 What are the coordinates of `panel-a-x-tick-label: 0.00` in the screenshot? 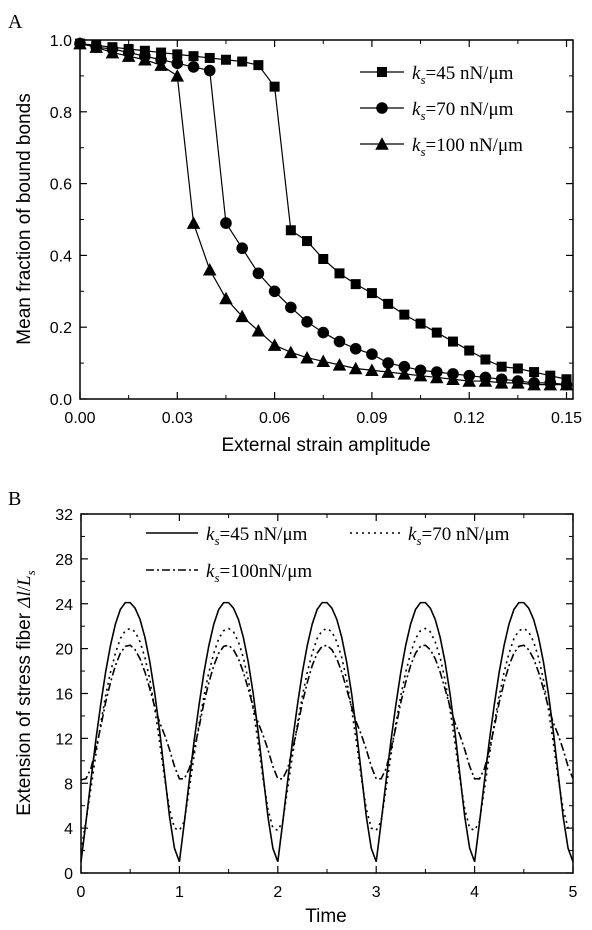 It's located at (79, 418).